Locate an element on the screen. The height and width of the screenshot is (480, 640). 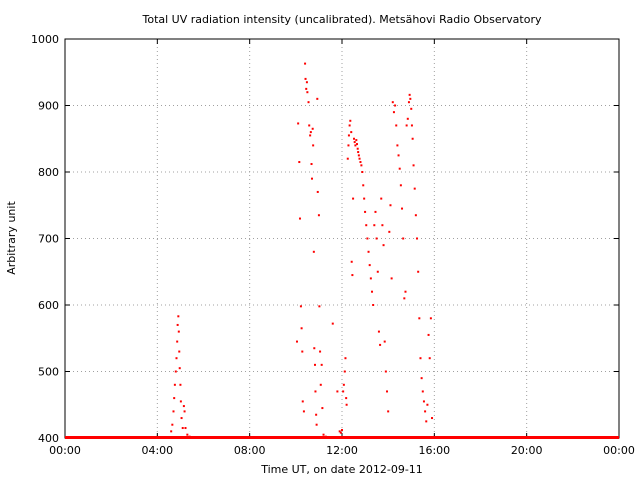
y-tick-label: 800 is located at coordinates (48, 172).